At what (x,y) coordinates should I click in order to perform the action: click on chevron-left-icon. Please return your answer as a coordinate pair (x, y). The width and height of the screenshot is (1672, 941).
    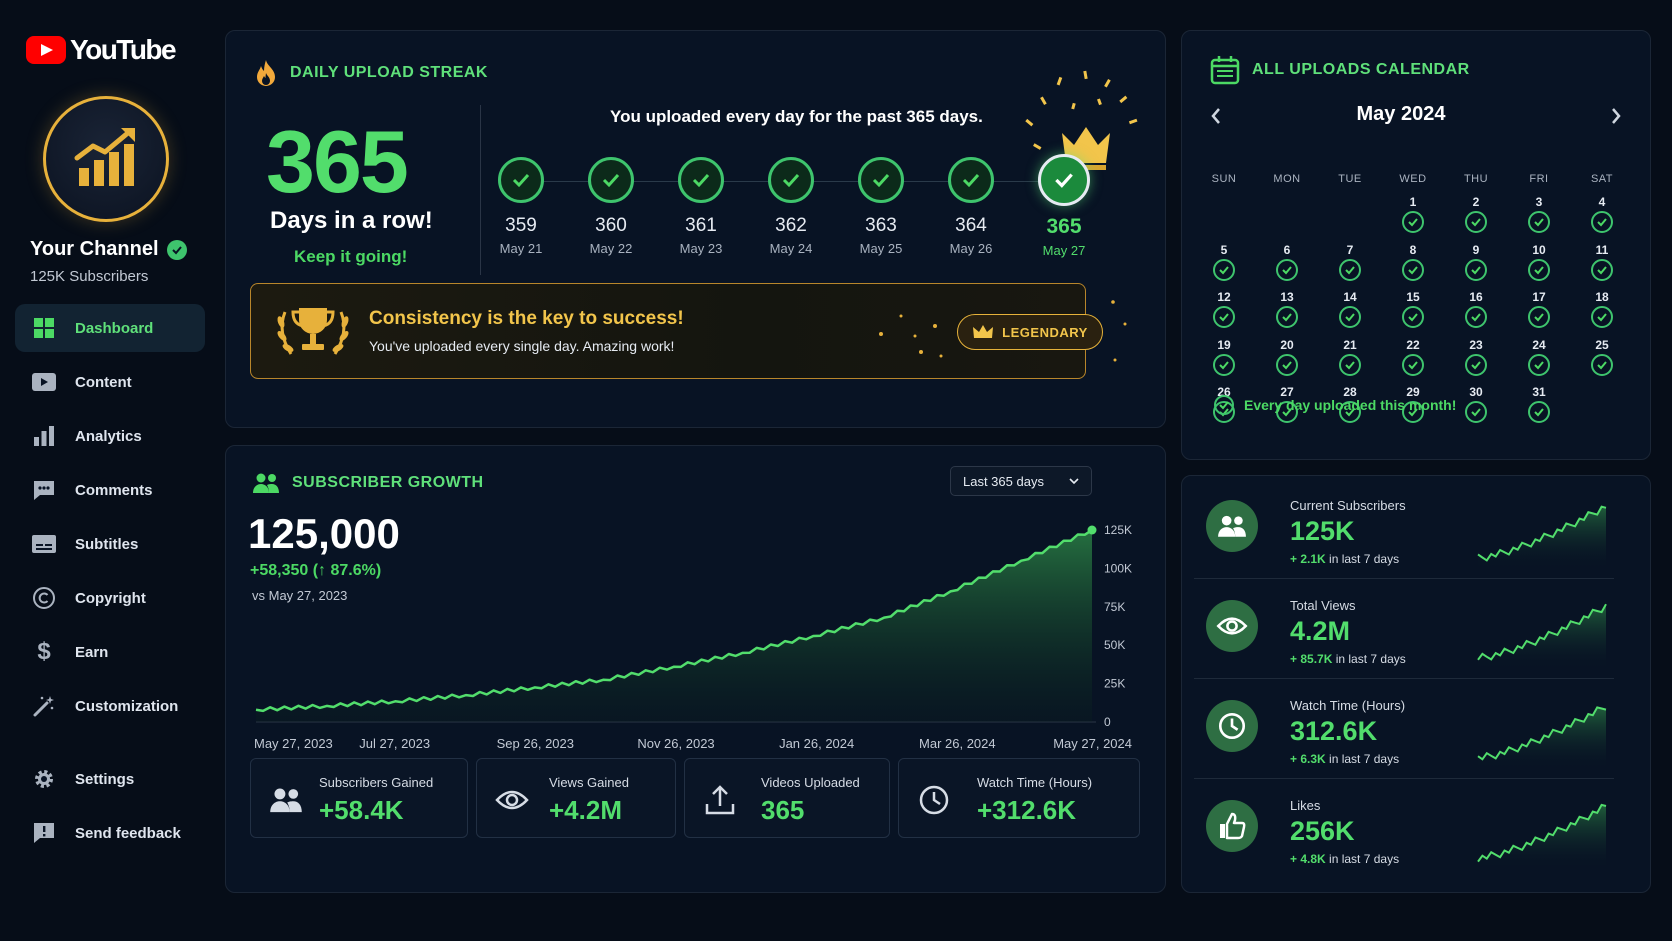
    Looking at the image, I should click on (1215, 116).